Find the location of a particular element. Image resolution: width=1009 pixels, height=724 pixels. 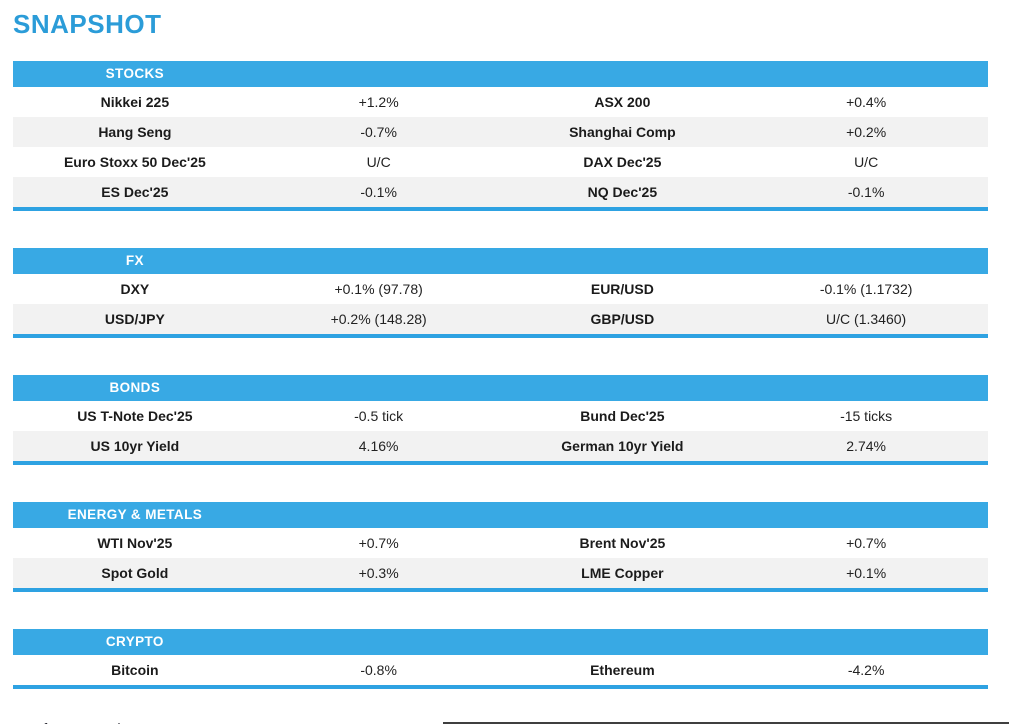

instrument-value: U/C (1.3460) is located at coordinates (866, 318).